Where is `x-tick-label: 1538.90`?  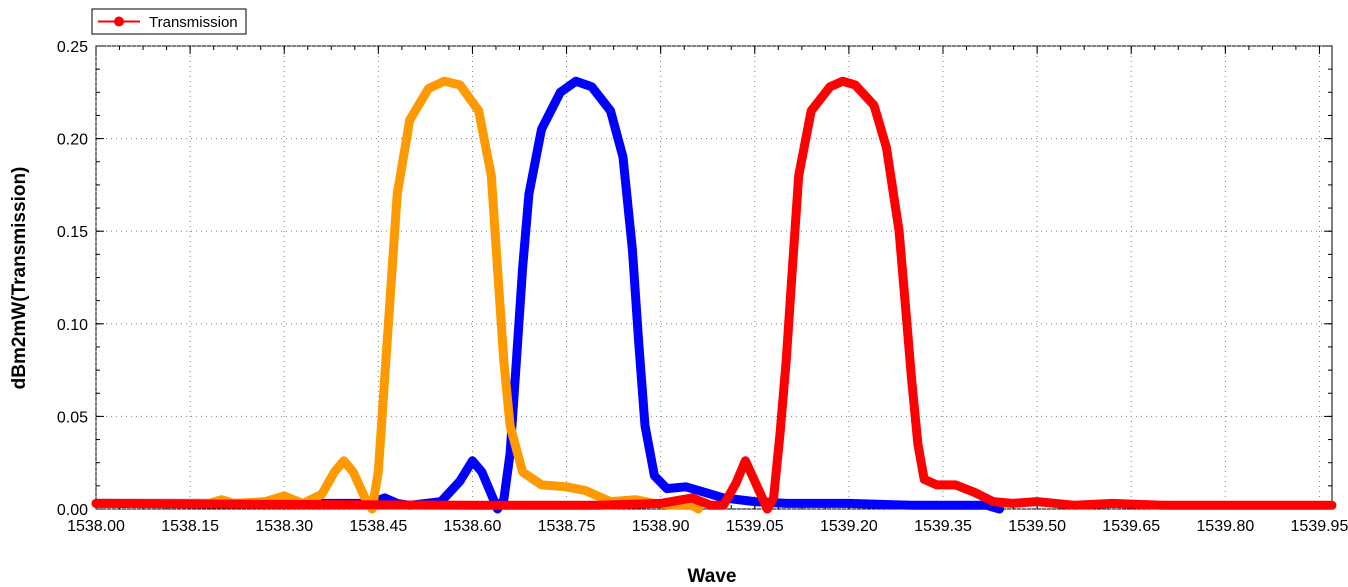
x-tick-label: 1538.90 is located at coordinates (661, 526).